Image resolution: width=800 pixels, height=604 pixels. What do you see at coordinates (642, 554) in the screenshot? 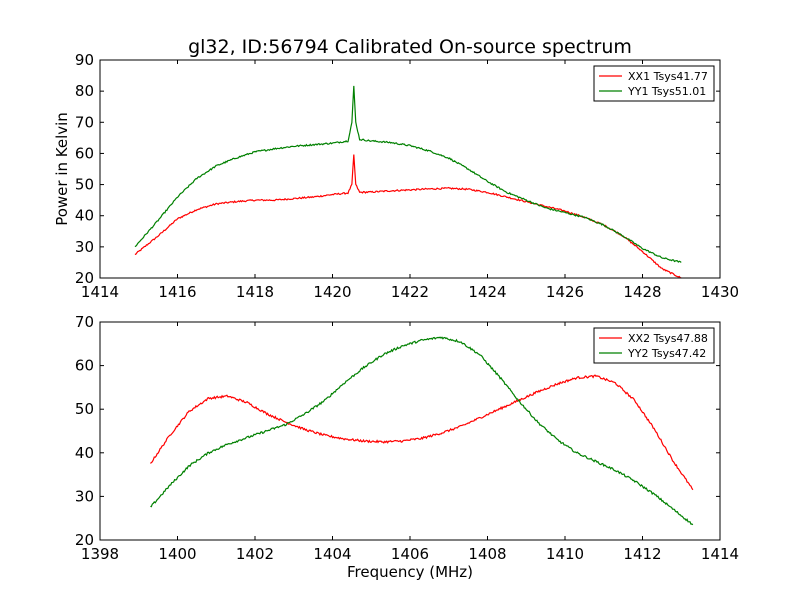
I see `x-tick-label: 1412` at bounding box center [642, 554].